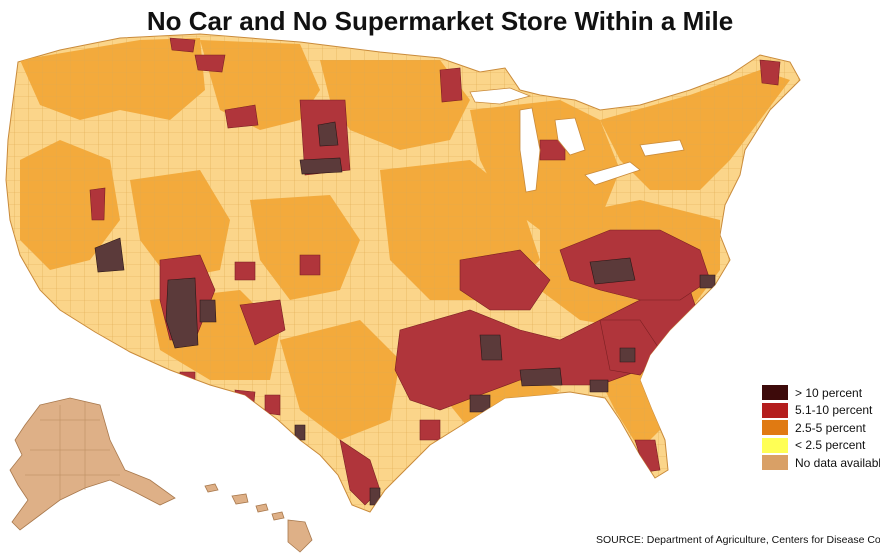 The height and width of the screenshot is (560, 880). I want to click on legend-item-no-data: No data available, so click(821, 463).